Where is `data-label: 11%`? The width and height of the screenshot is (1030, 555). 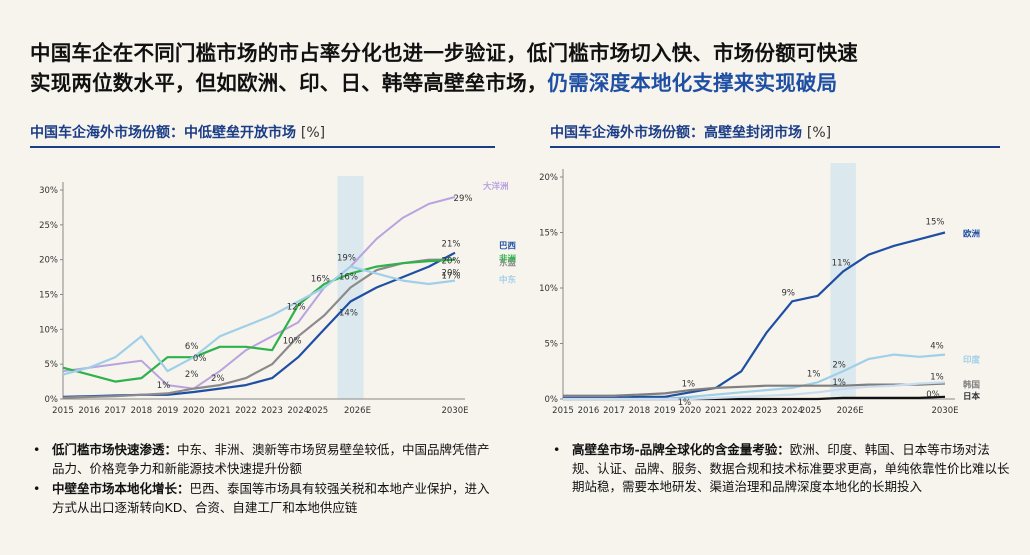
data-label: 11% is located at coordinates (841, 263).